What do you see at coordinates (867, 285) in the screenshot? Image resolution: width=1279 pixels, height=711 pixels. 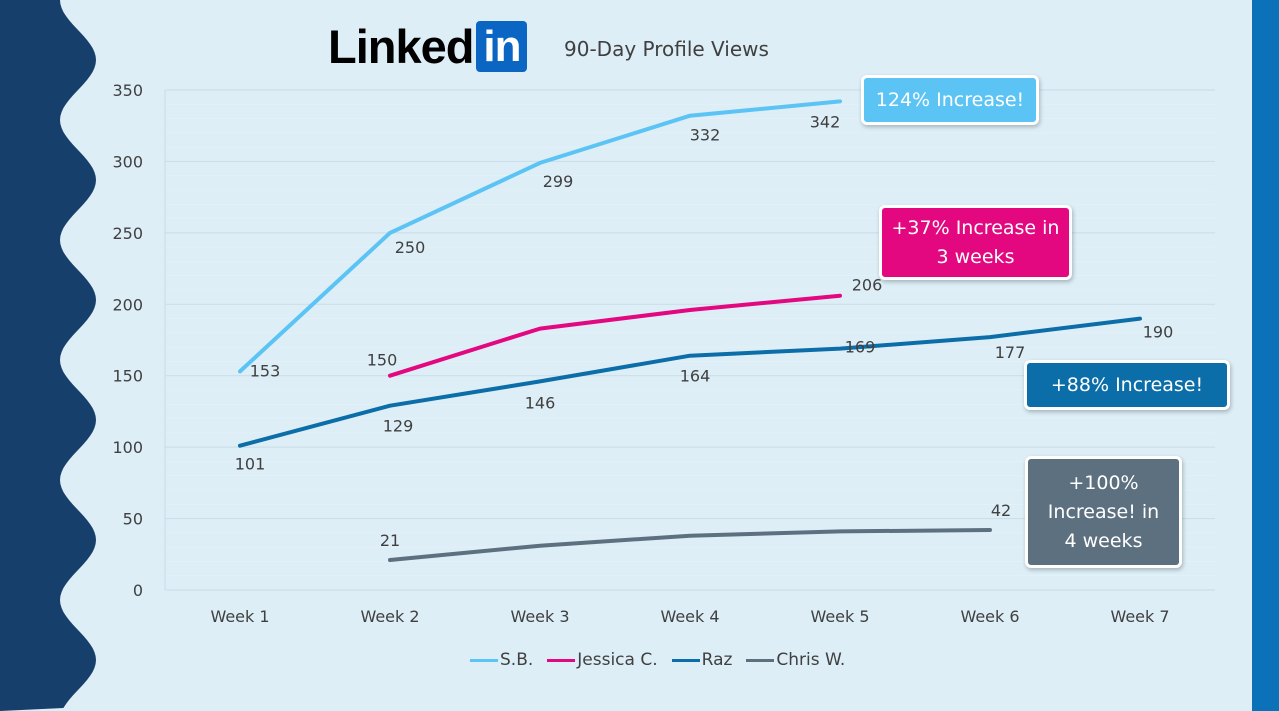 I see `data-label: 206` at bounding box center [867, 285].